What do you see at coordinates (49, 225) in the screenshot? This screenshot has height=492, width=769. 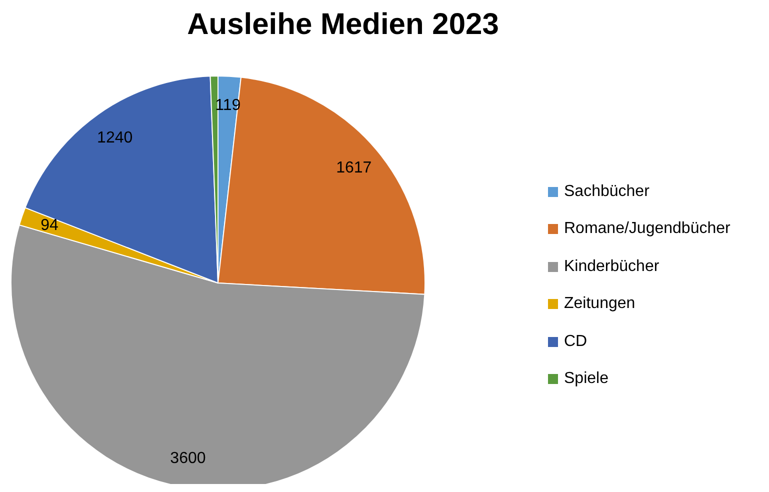 I see `data-label: 94` at bounding box center [49, 225].